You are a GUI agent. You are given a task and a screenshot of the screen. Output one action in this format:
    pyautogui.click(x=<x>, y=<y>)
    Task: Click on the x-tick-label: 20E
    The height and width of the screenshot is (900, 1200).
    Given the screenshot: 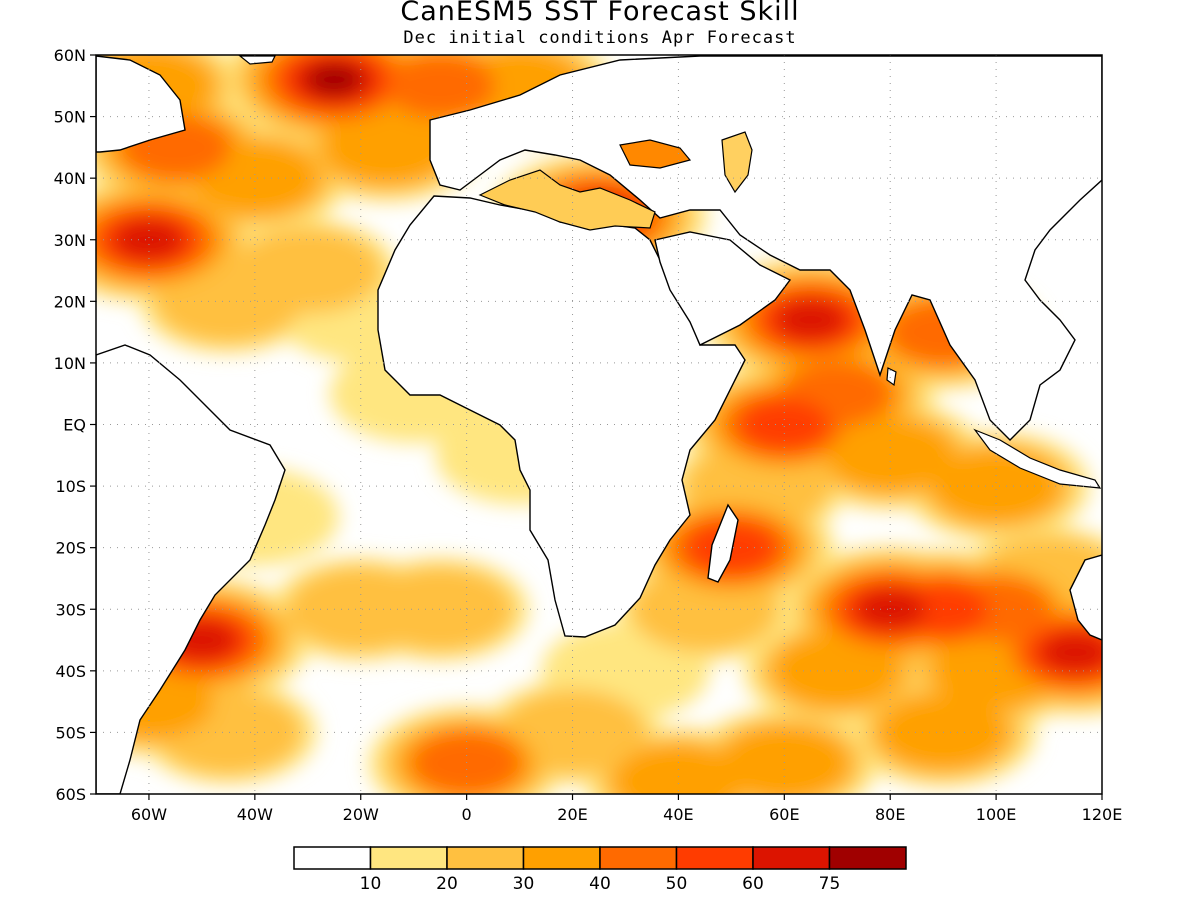 What is the action you would take?
    pyautogui.click(x=572, y=814)
    